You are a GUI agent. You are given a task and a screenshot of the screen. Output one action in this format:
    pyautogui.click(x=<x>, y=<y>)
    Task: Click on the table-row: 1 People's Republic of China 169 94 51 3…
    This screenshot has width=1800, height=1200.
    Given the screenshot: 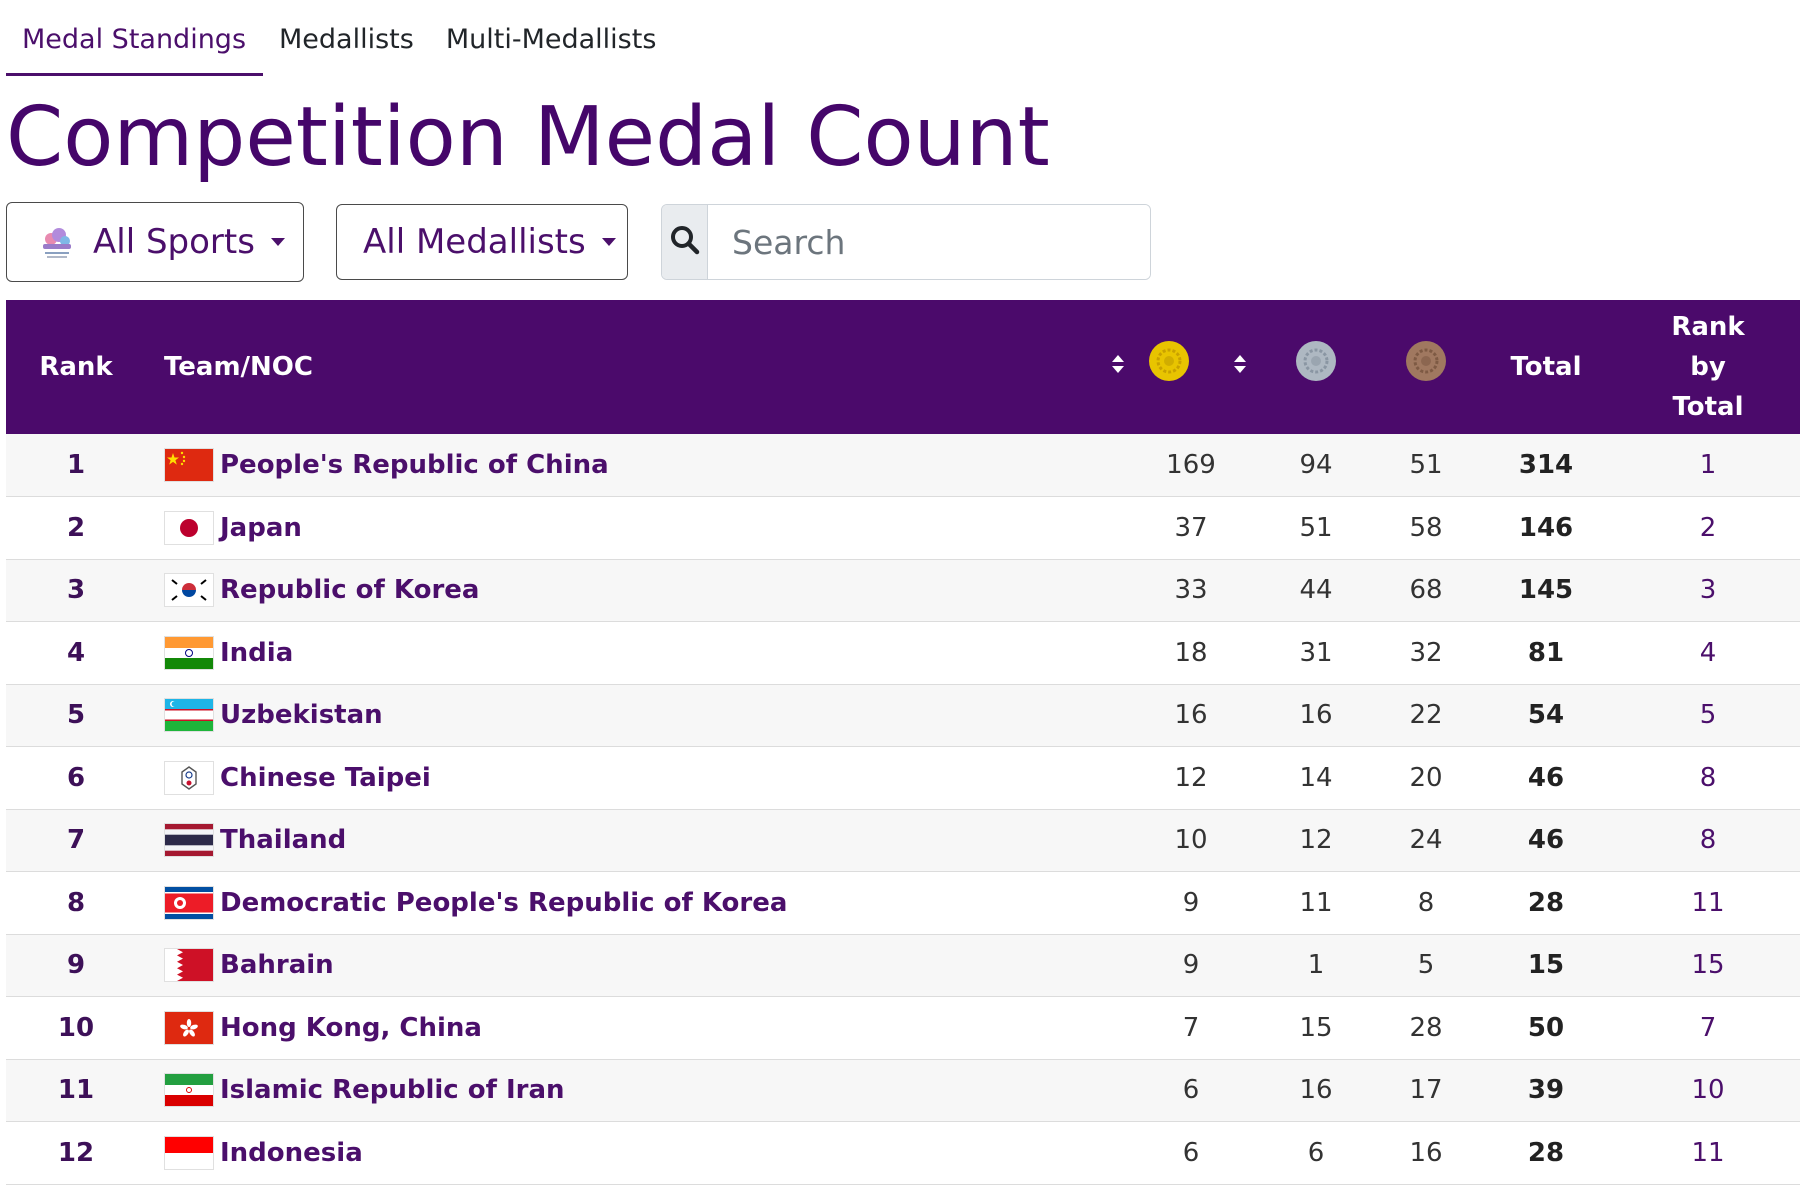 What is the action you would take?
    pyautogui.click(x=903, y=465)
    